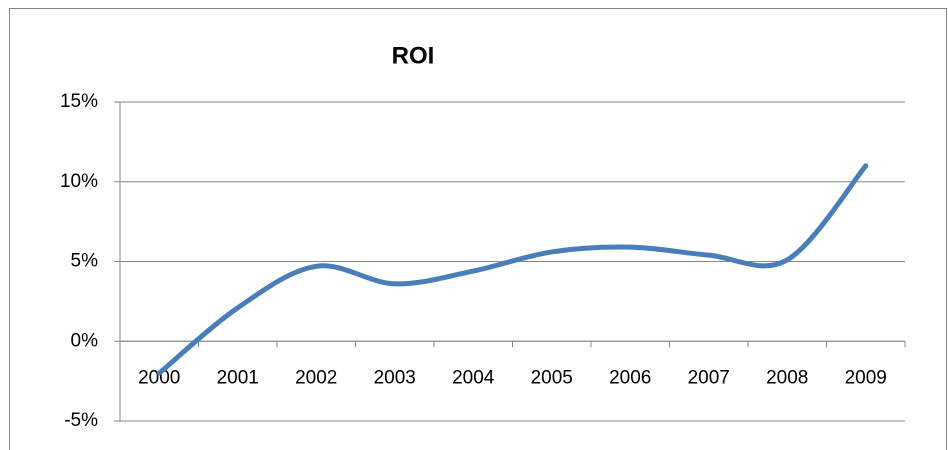  What do you see at coordinates (630, 377) in the screenshot?
I see `x-tick-label: 2006` at bounding box center [630, 377].